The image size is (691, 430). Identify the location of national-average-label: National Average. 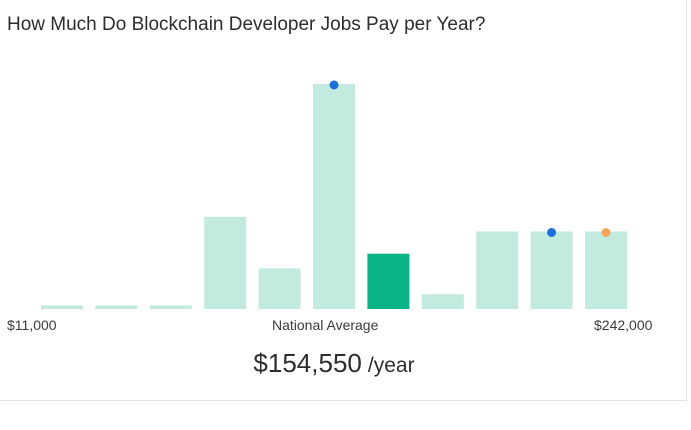
(325, 325).